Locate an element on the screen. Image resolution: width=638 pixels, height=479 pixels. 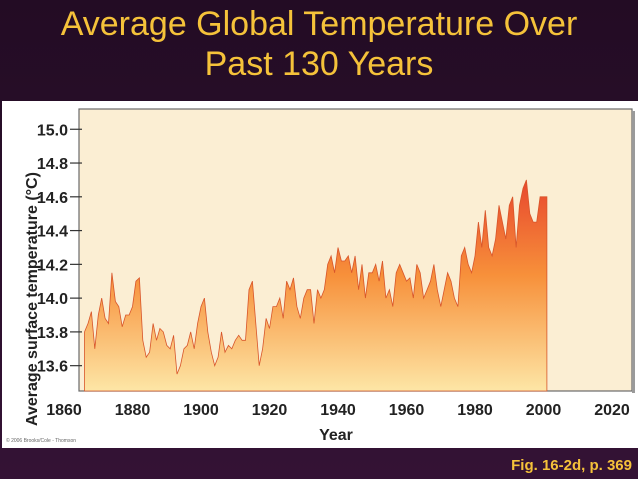
x-tick-label: 1980 is located at coordinates (475, 410).